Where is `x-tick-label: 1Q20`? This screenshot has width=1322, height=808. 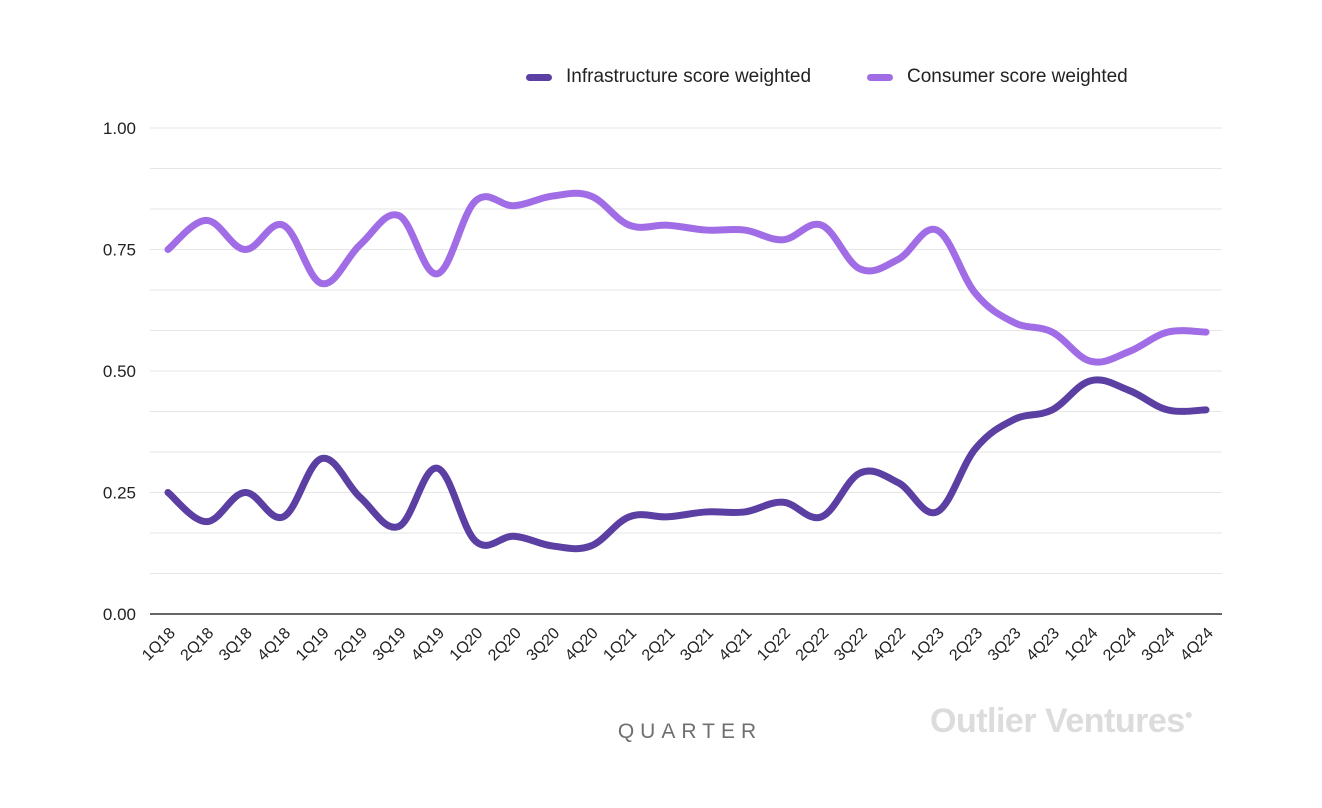
x-tick-label: 1Q20 is located at coordinates (467, 645).